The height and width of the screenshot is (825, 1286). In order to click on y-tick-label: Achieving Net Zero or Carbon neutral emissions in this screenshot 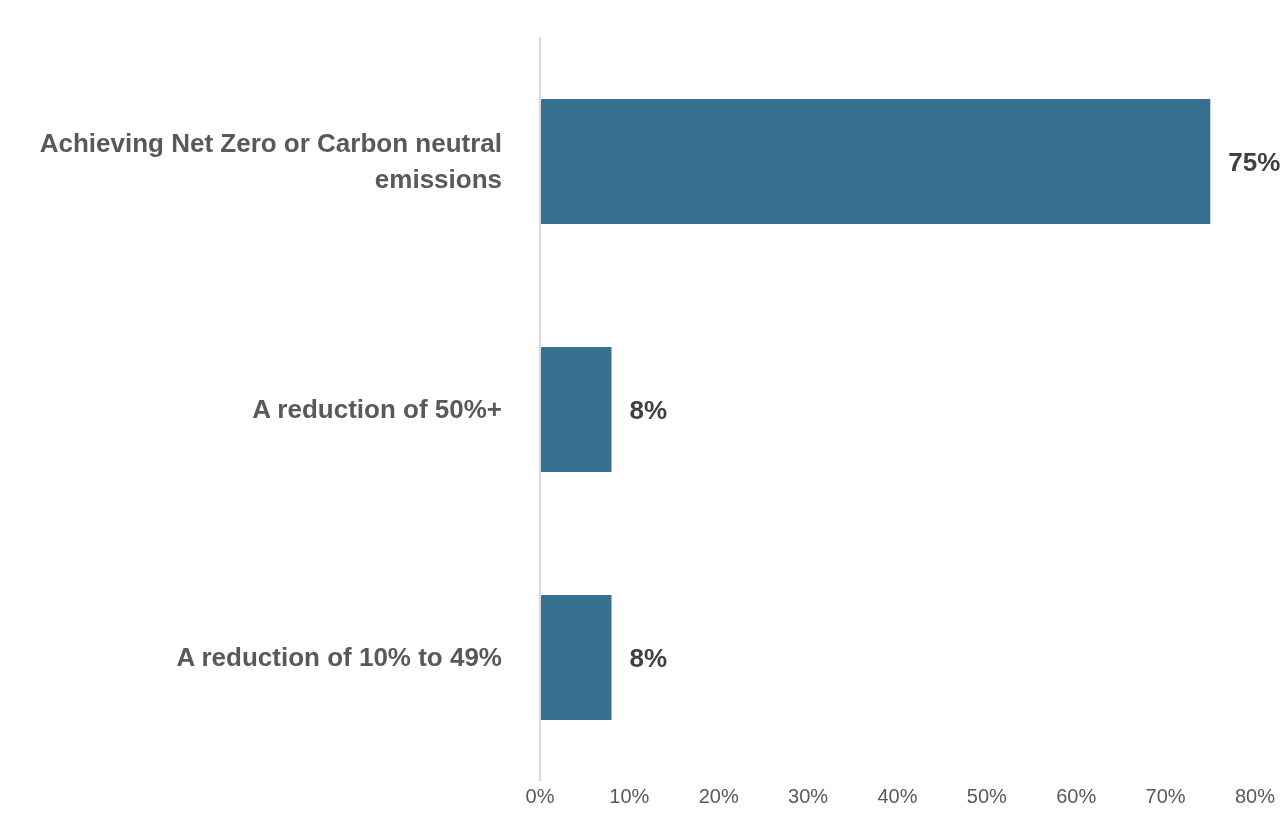, I will do `click(270, 161)`.